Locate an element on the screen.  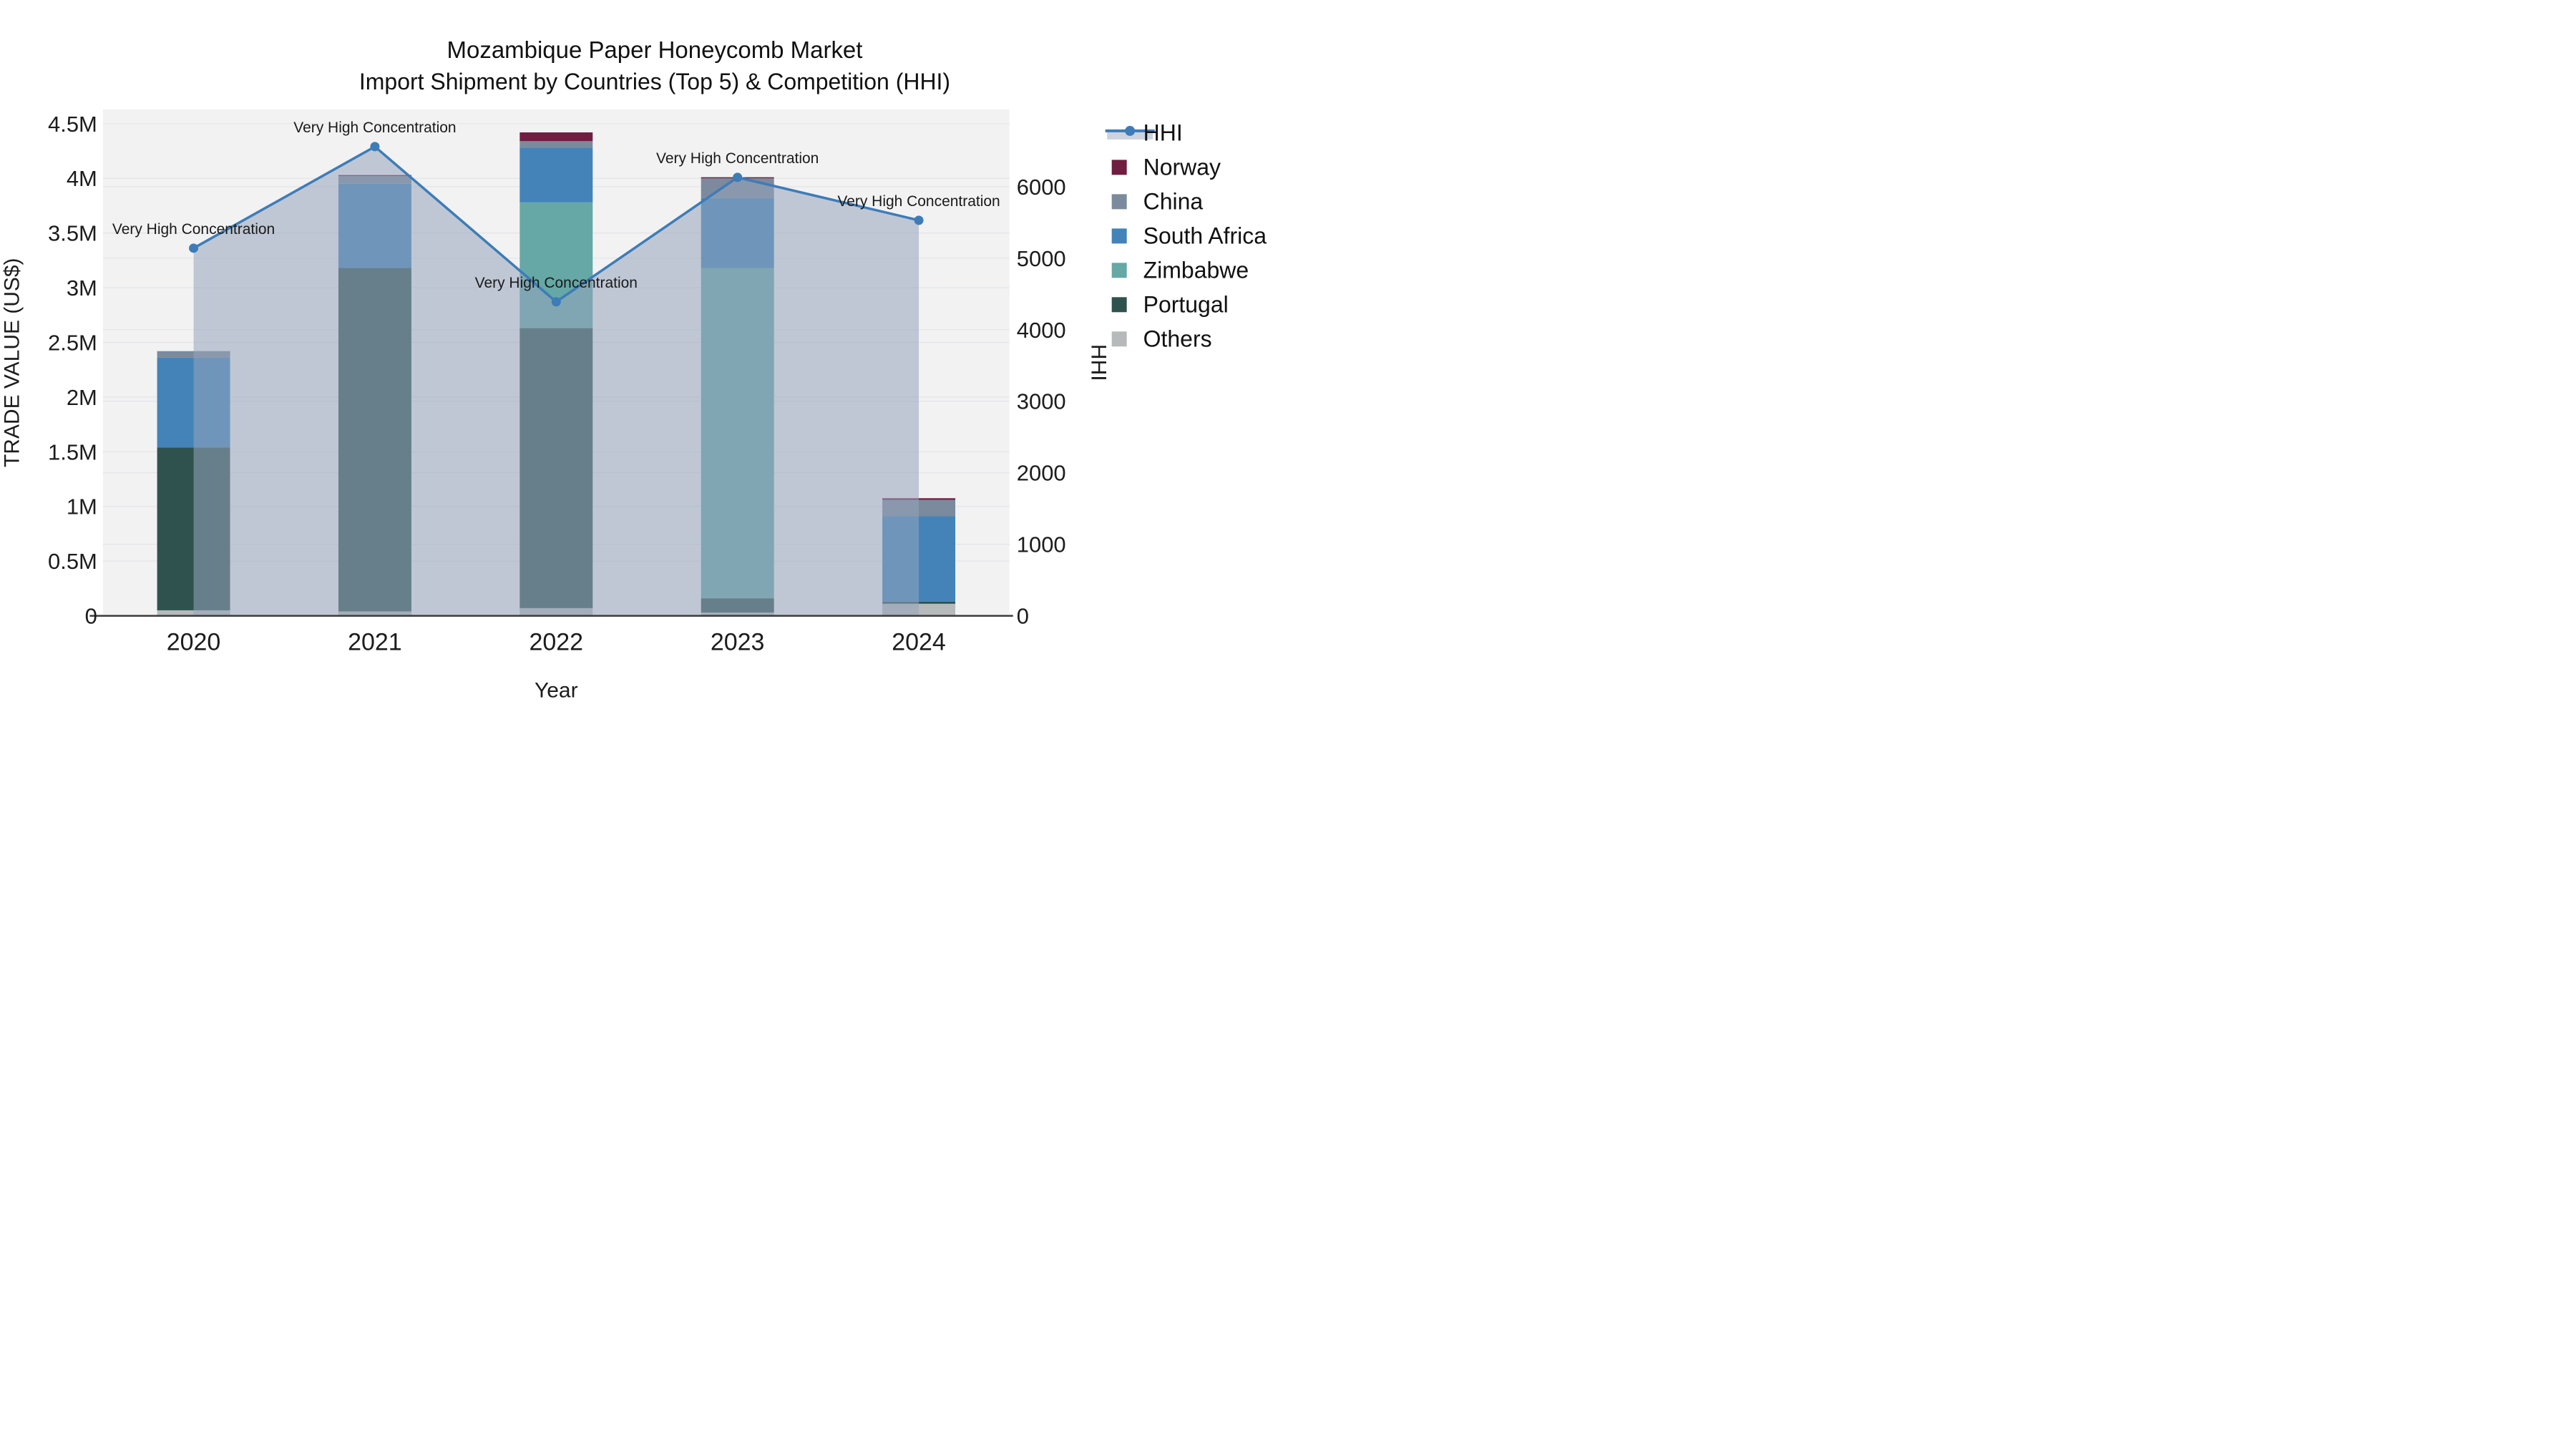
chart-title-line1: Mozambique Paper Honeycomb Market is located at coordinates (655, 49).